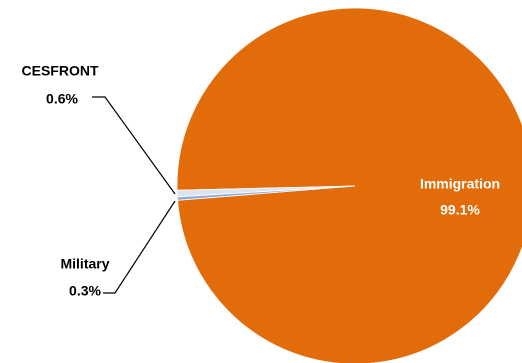  Describe the element at coordinates (460, 184) in the screenshot. I see `slice-label: Immigration` at that location.